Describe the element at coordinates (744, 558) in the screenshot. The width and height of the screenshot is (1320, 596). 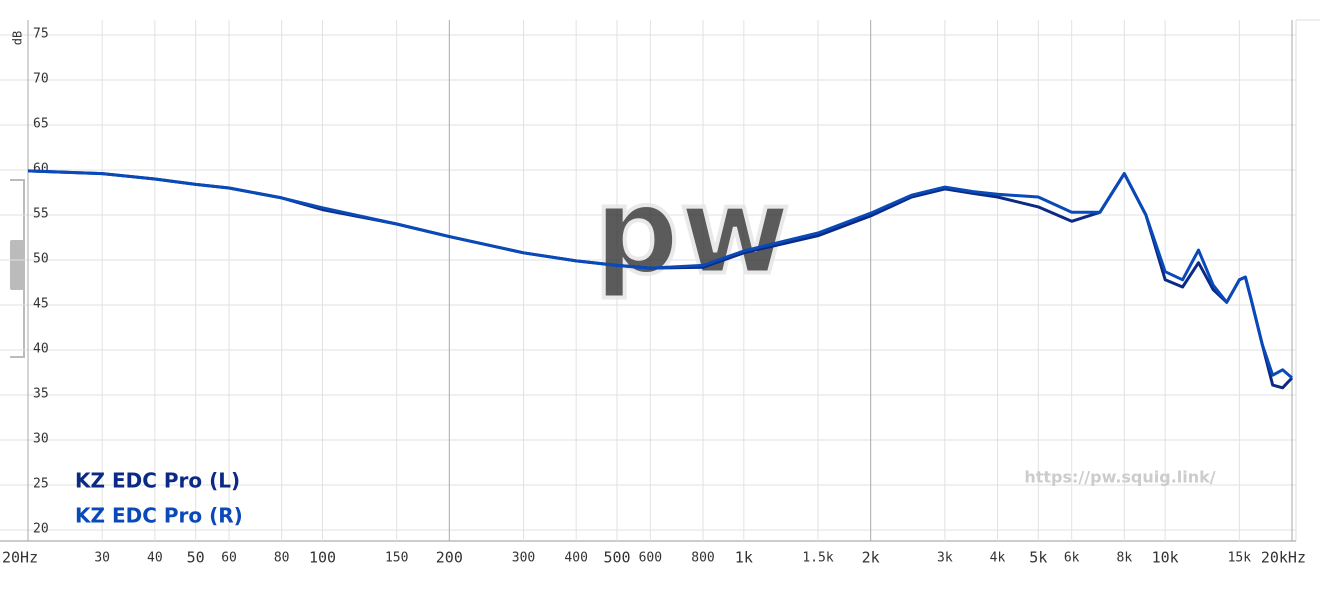
I see `x-tick-label: 1k` at that location.